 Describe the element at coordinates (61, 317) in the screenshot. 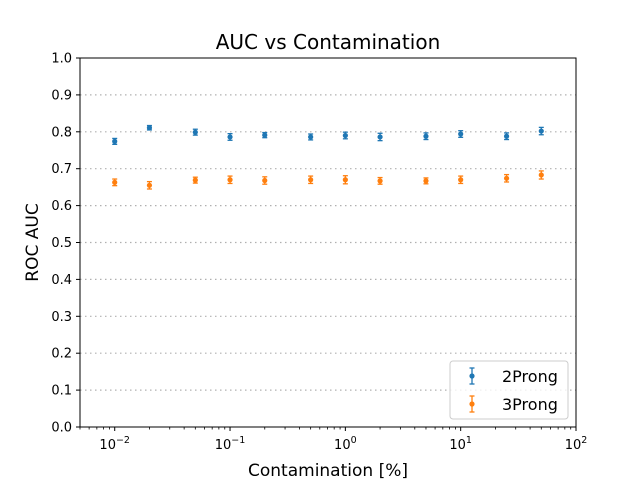

I see `y-tick-label: 0.3` at that location.